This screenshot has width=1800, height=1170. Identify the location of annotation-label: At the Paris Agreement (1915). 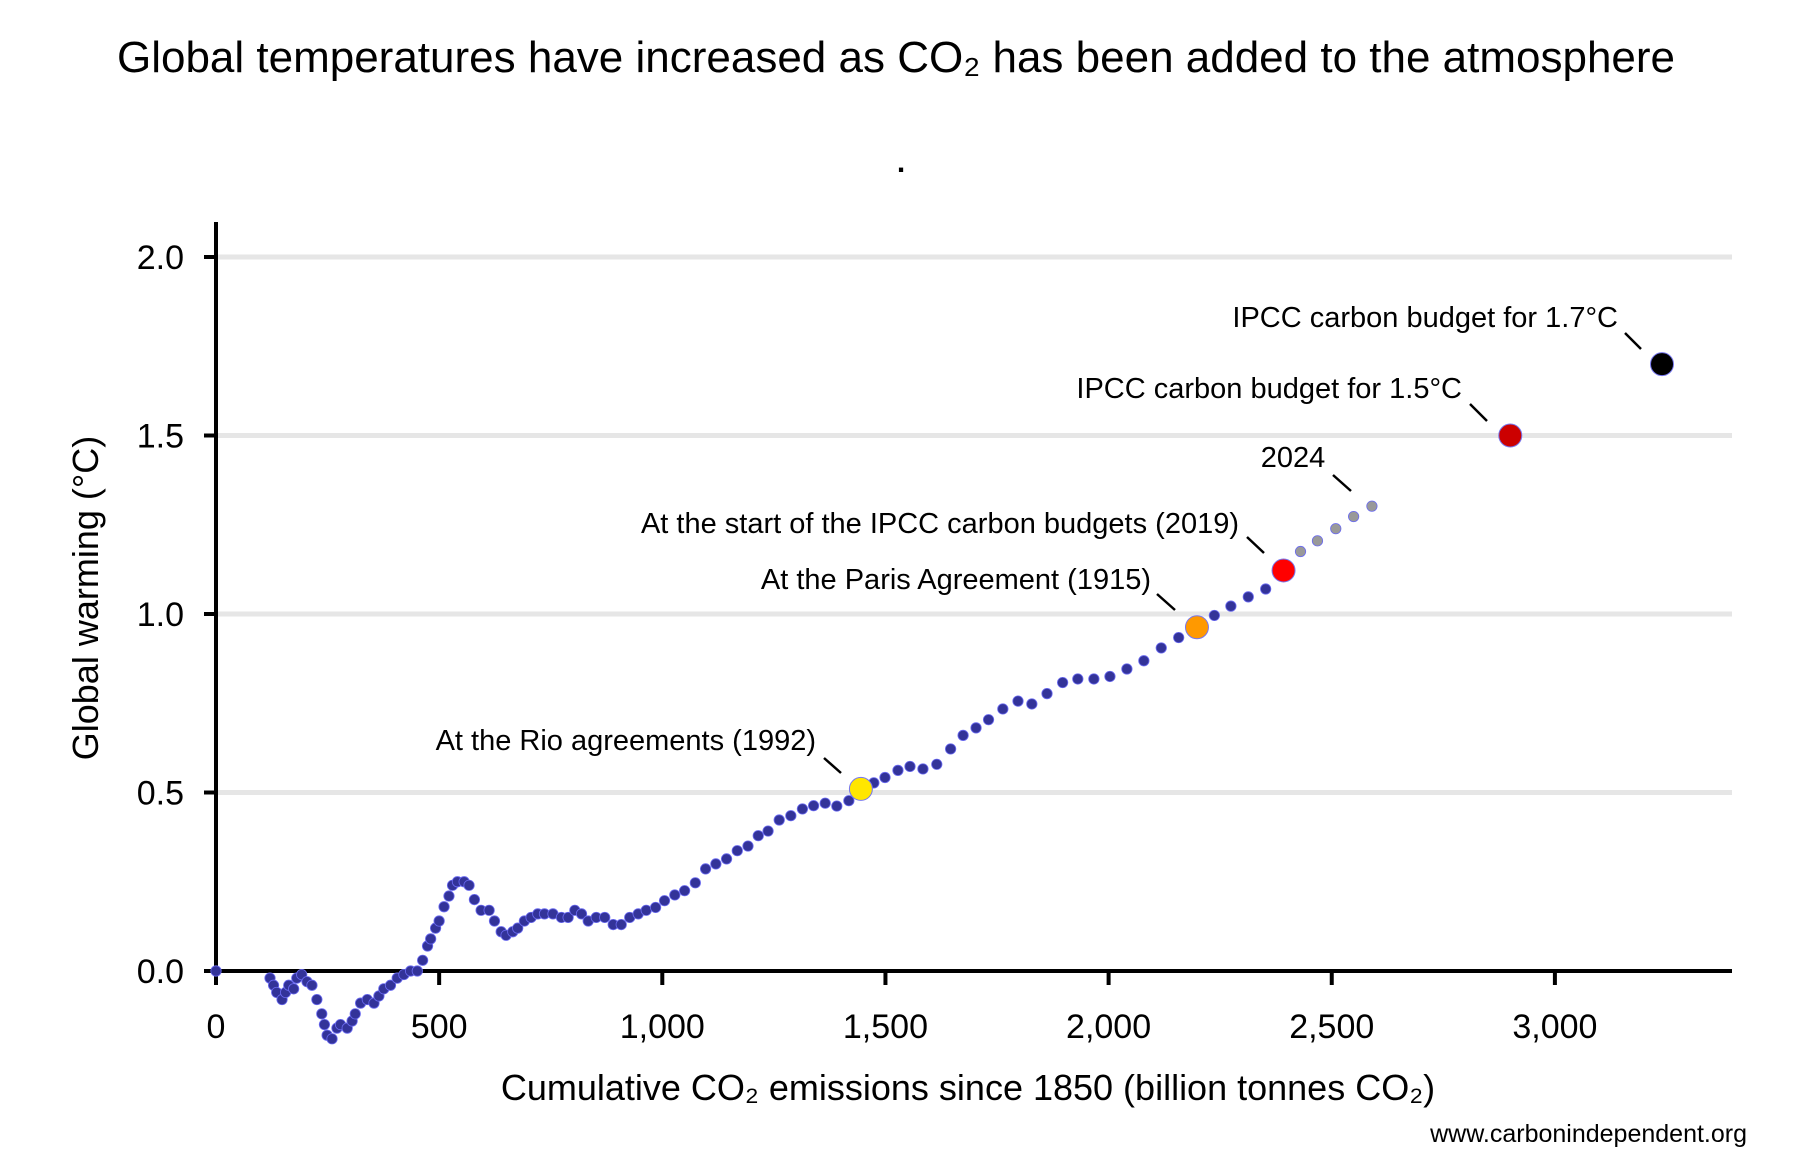
(956, 580).